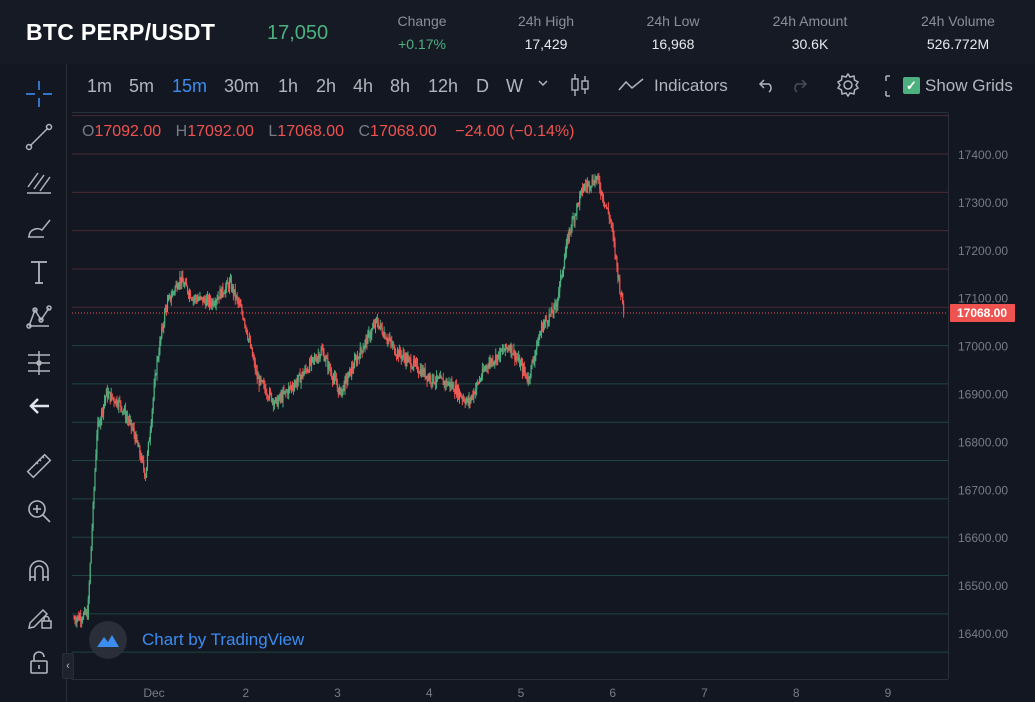 The image size is (1035, 702). I want to click on lock-icon, so click(39, 662).